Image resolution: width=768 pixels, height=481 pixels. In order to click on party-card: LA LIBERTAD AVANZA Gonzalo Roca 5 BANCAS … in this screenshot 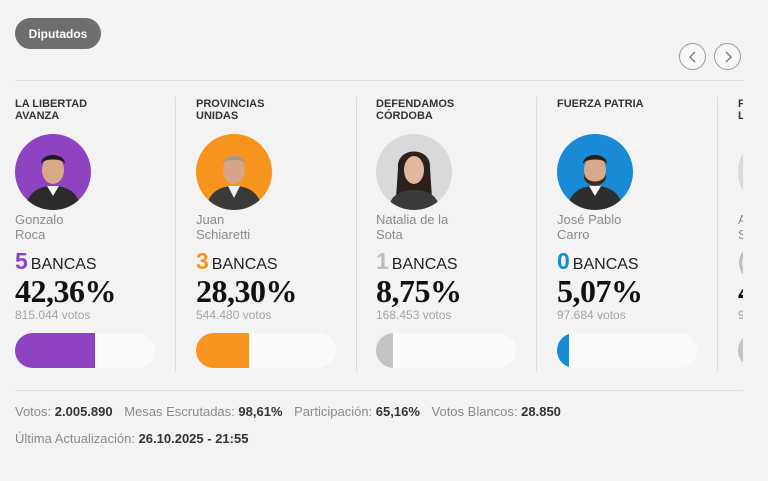, I will do `click(86, 234)`.